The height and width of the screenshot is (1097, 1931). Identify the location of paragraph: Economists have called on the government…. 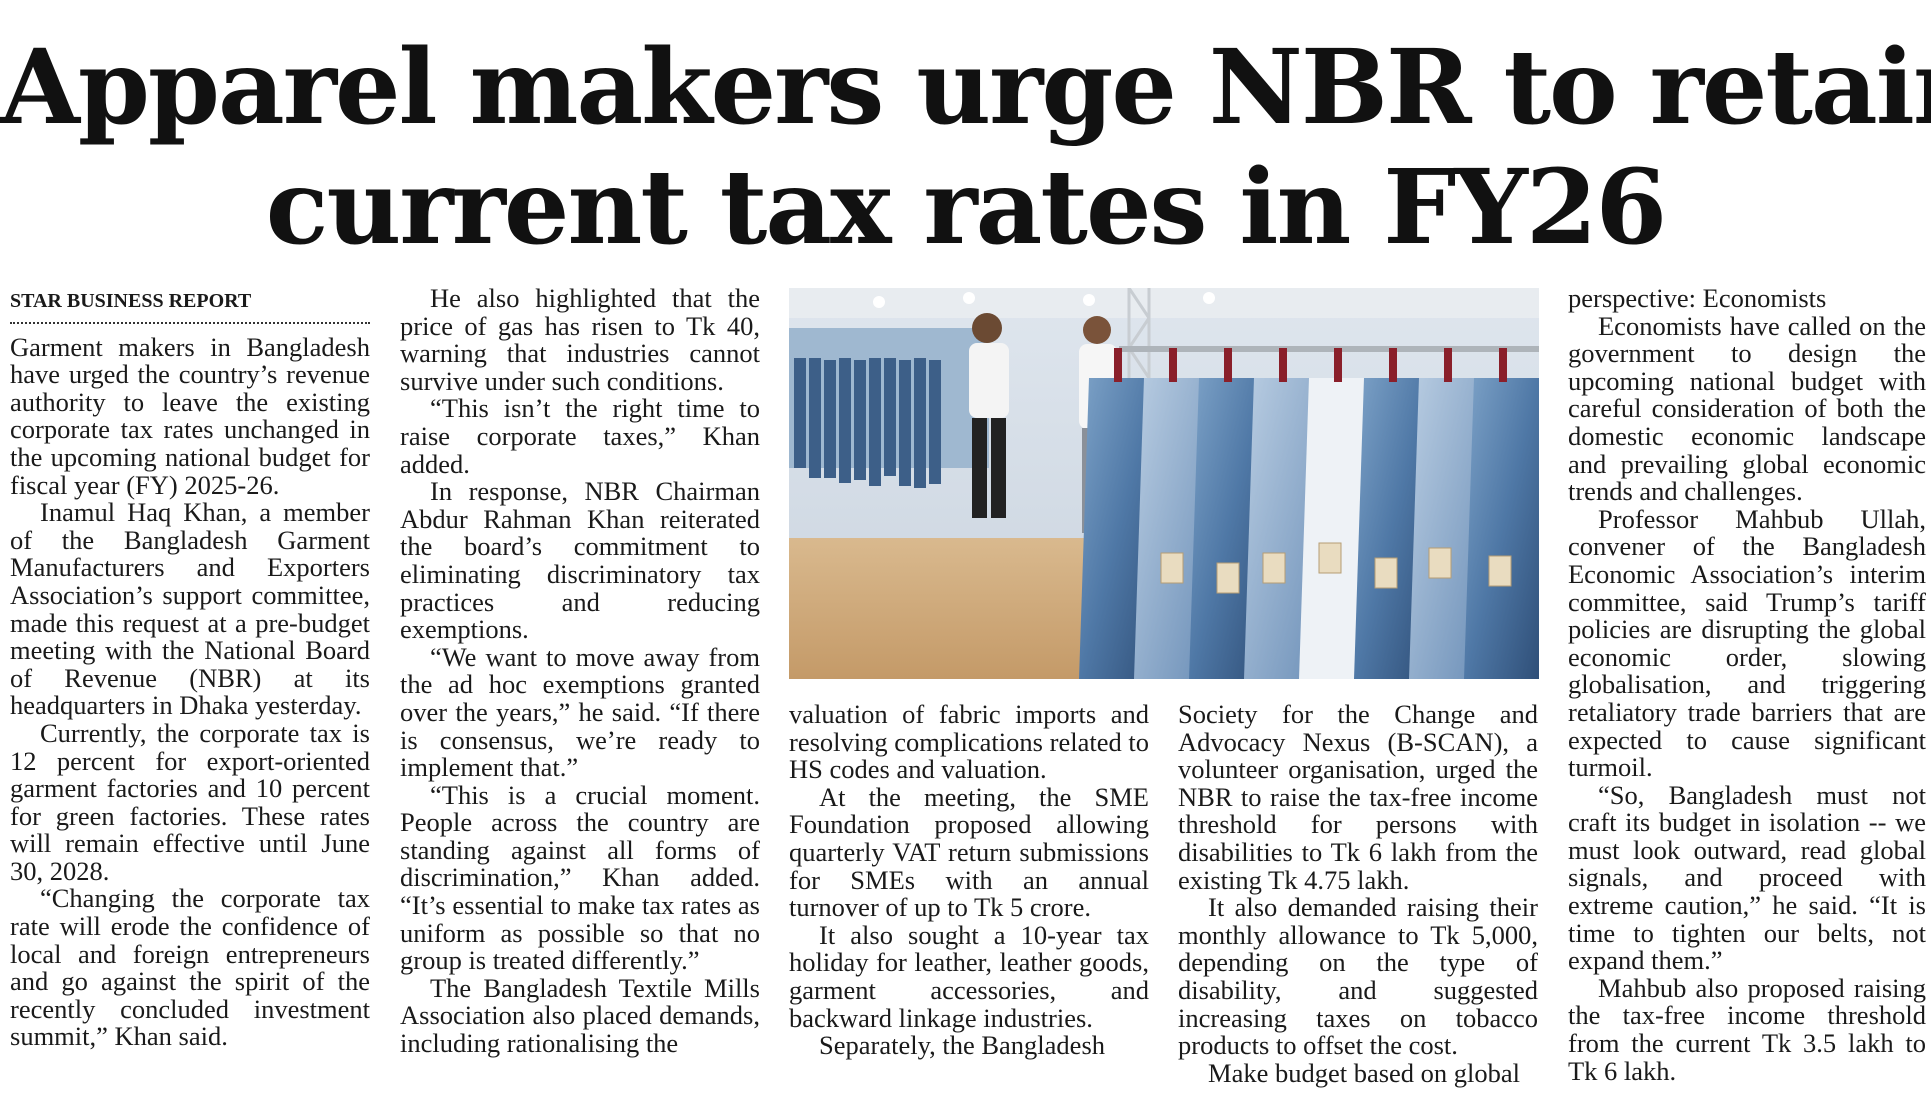
(1747, 408).